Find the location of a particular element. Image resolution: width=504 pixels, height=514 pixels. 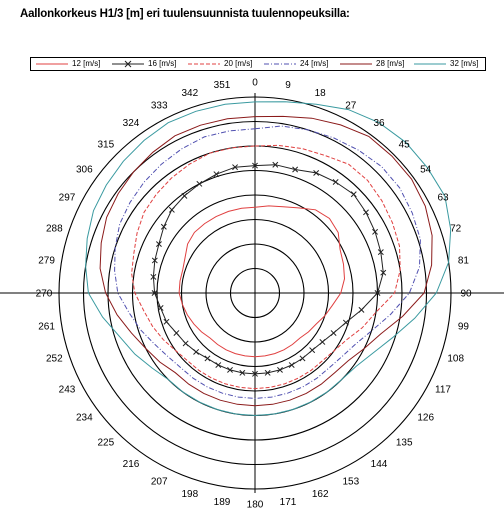

angle-tick-label: 0 is located at coordinates (255, 83).